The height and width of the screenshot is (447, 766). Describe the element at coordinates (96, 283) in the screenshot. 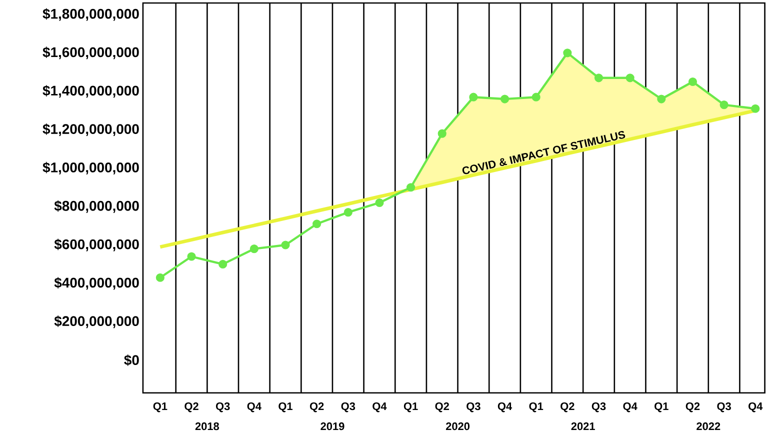

I see `y-tick-label: $400,000,000` at that location.